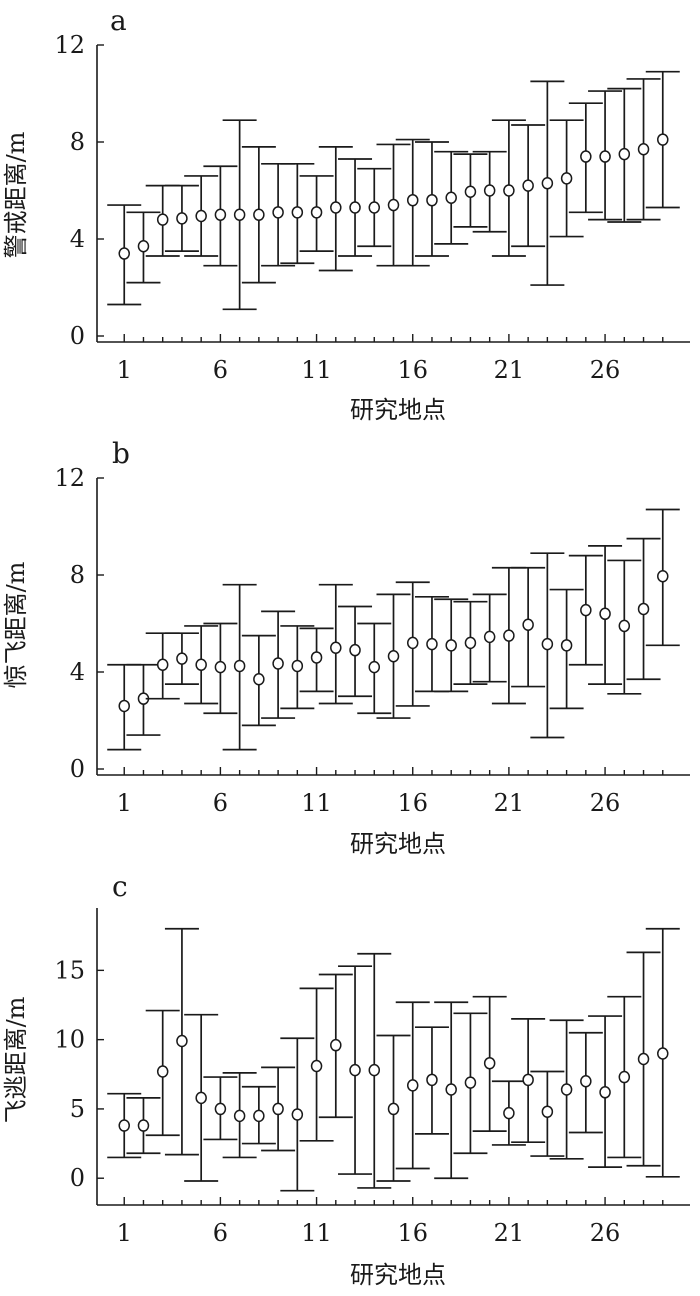 The image size is (700, 1296). Describe the element at coordinates (77, 142) in the screenshot. I see `panel-a-y-tick-label: 8` at that location.